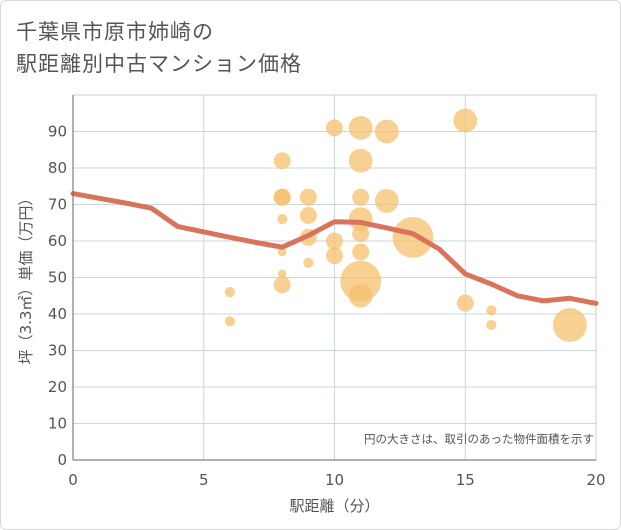  What do you see at coordinates (57, 387) in the screenshot?
I see `y-tick-label: 20` at bounding box center [57, 387].